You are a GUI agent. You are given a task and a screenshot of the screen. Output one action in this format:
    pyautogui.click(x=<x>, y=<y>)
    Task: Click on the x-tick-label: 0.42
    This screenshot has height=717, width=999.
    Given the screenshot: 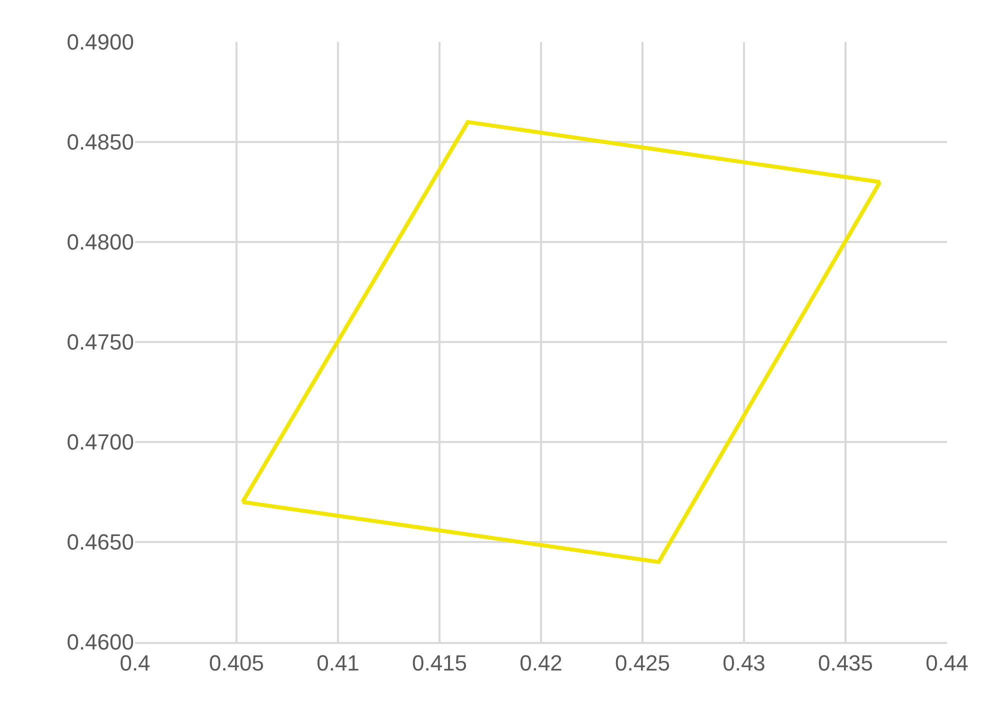 What is the action you would take?
    pyautogui.click(x=541, y=663)
    